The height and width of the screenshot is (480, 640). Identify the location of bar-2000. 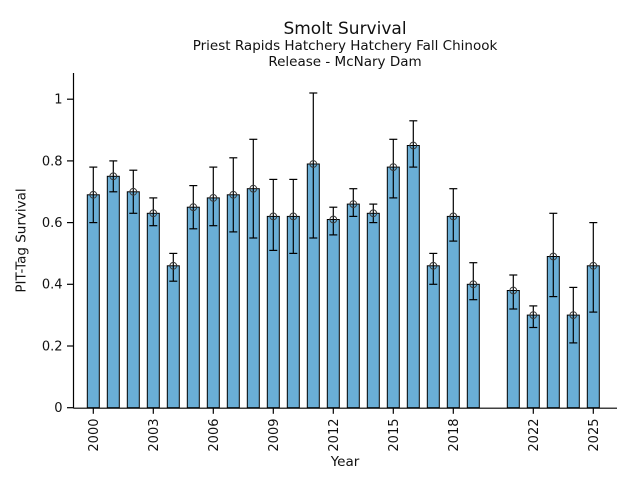
(93, 301).